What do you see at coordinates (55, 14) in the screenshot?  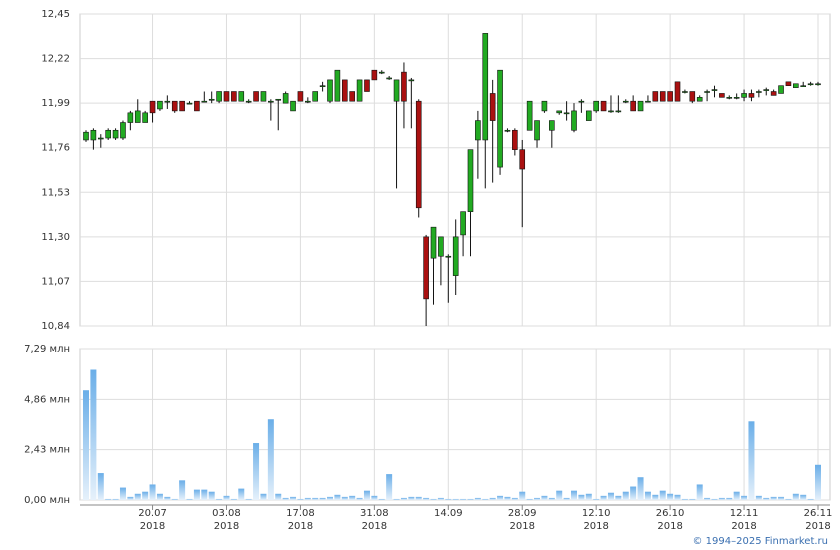 I see `y-tick-label: 12,45` at bounding box center [55, 14].